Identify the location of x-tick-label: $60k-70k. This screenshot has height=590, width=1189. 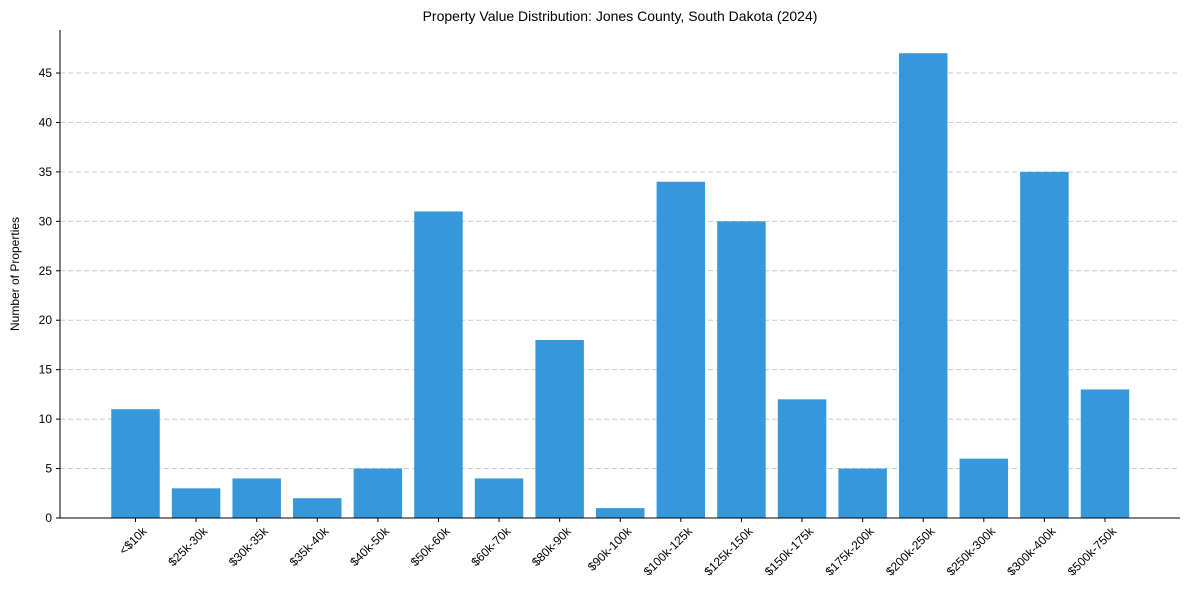
(491, 547).